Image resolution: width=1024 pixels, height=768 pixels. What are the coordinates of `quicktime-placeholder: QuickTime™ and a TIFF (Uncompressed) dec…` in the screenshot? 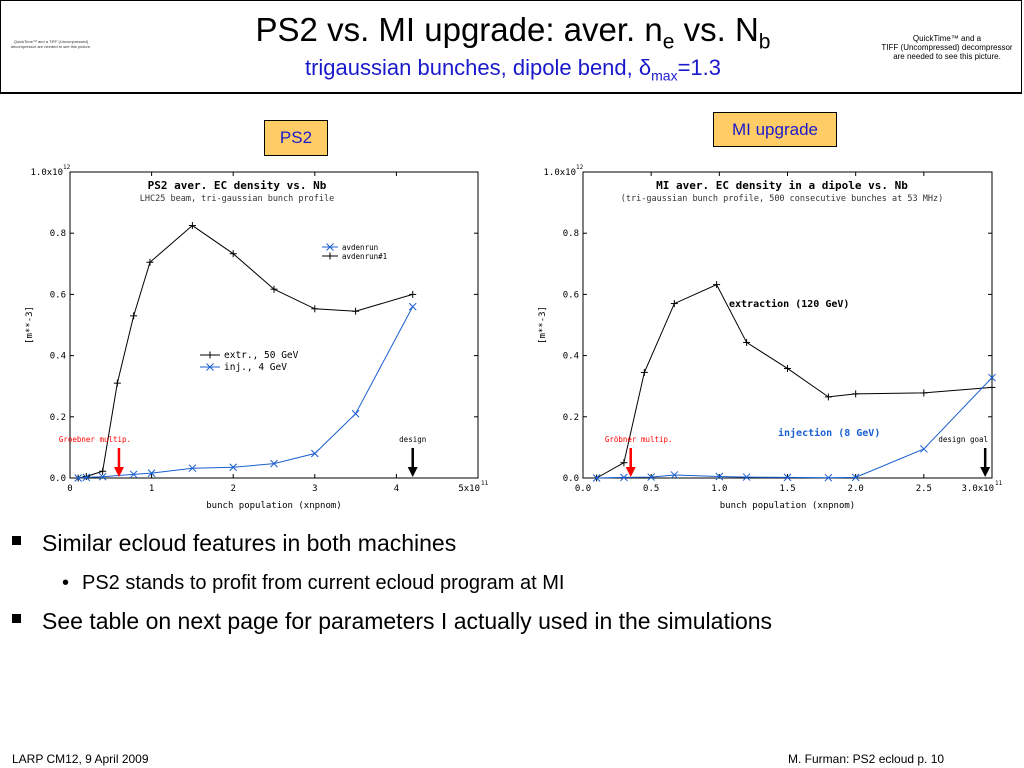 It's located at (947, 47).